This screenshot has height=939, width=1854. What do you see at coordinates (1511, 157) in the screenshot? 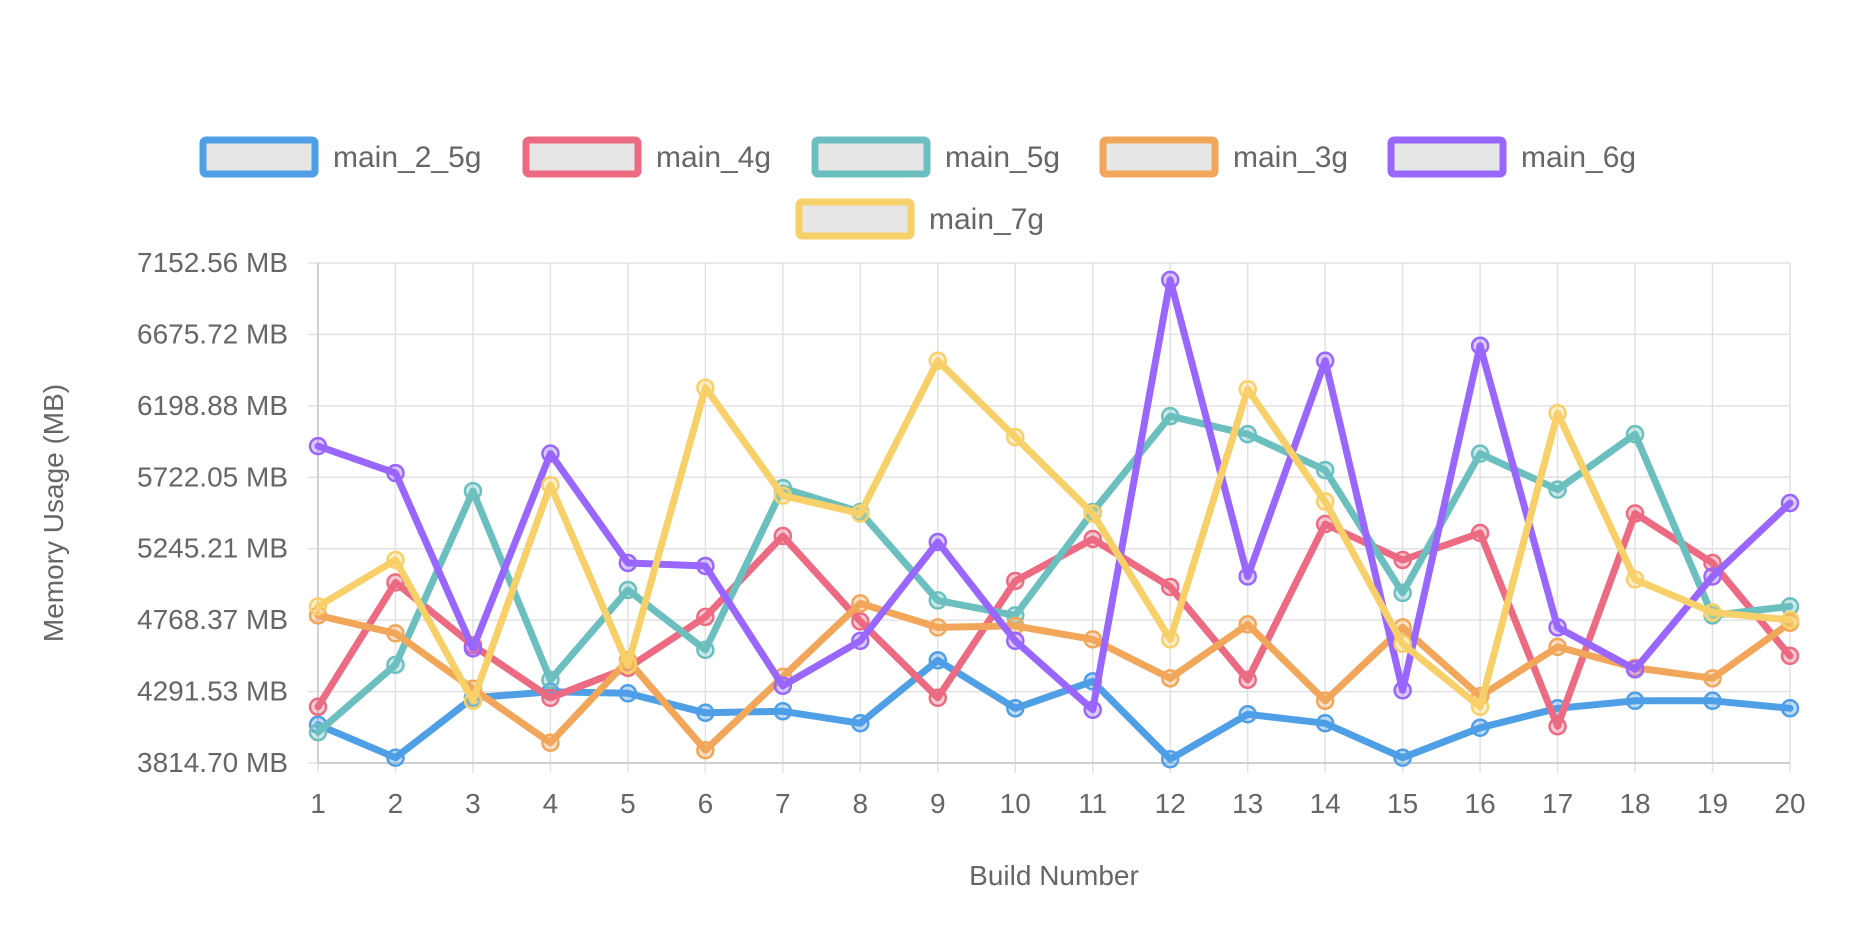
I see `legend-item-main_6g: main_6g` at bounding box center [1511, 157].